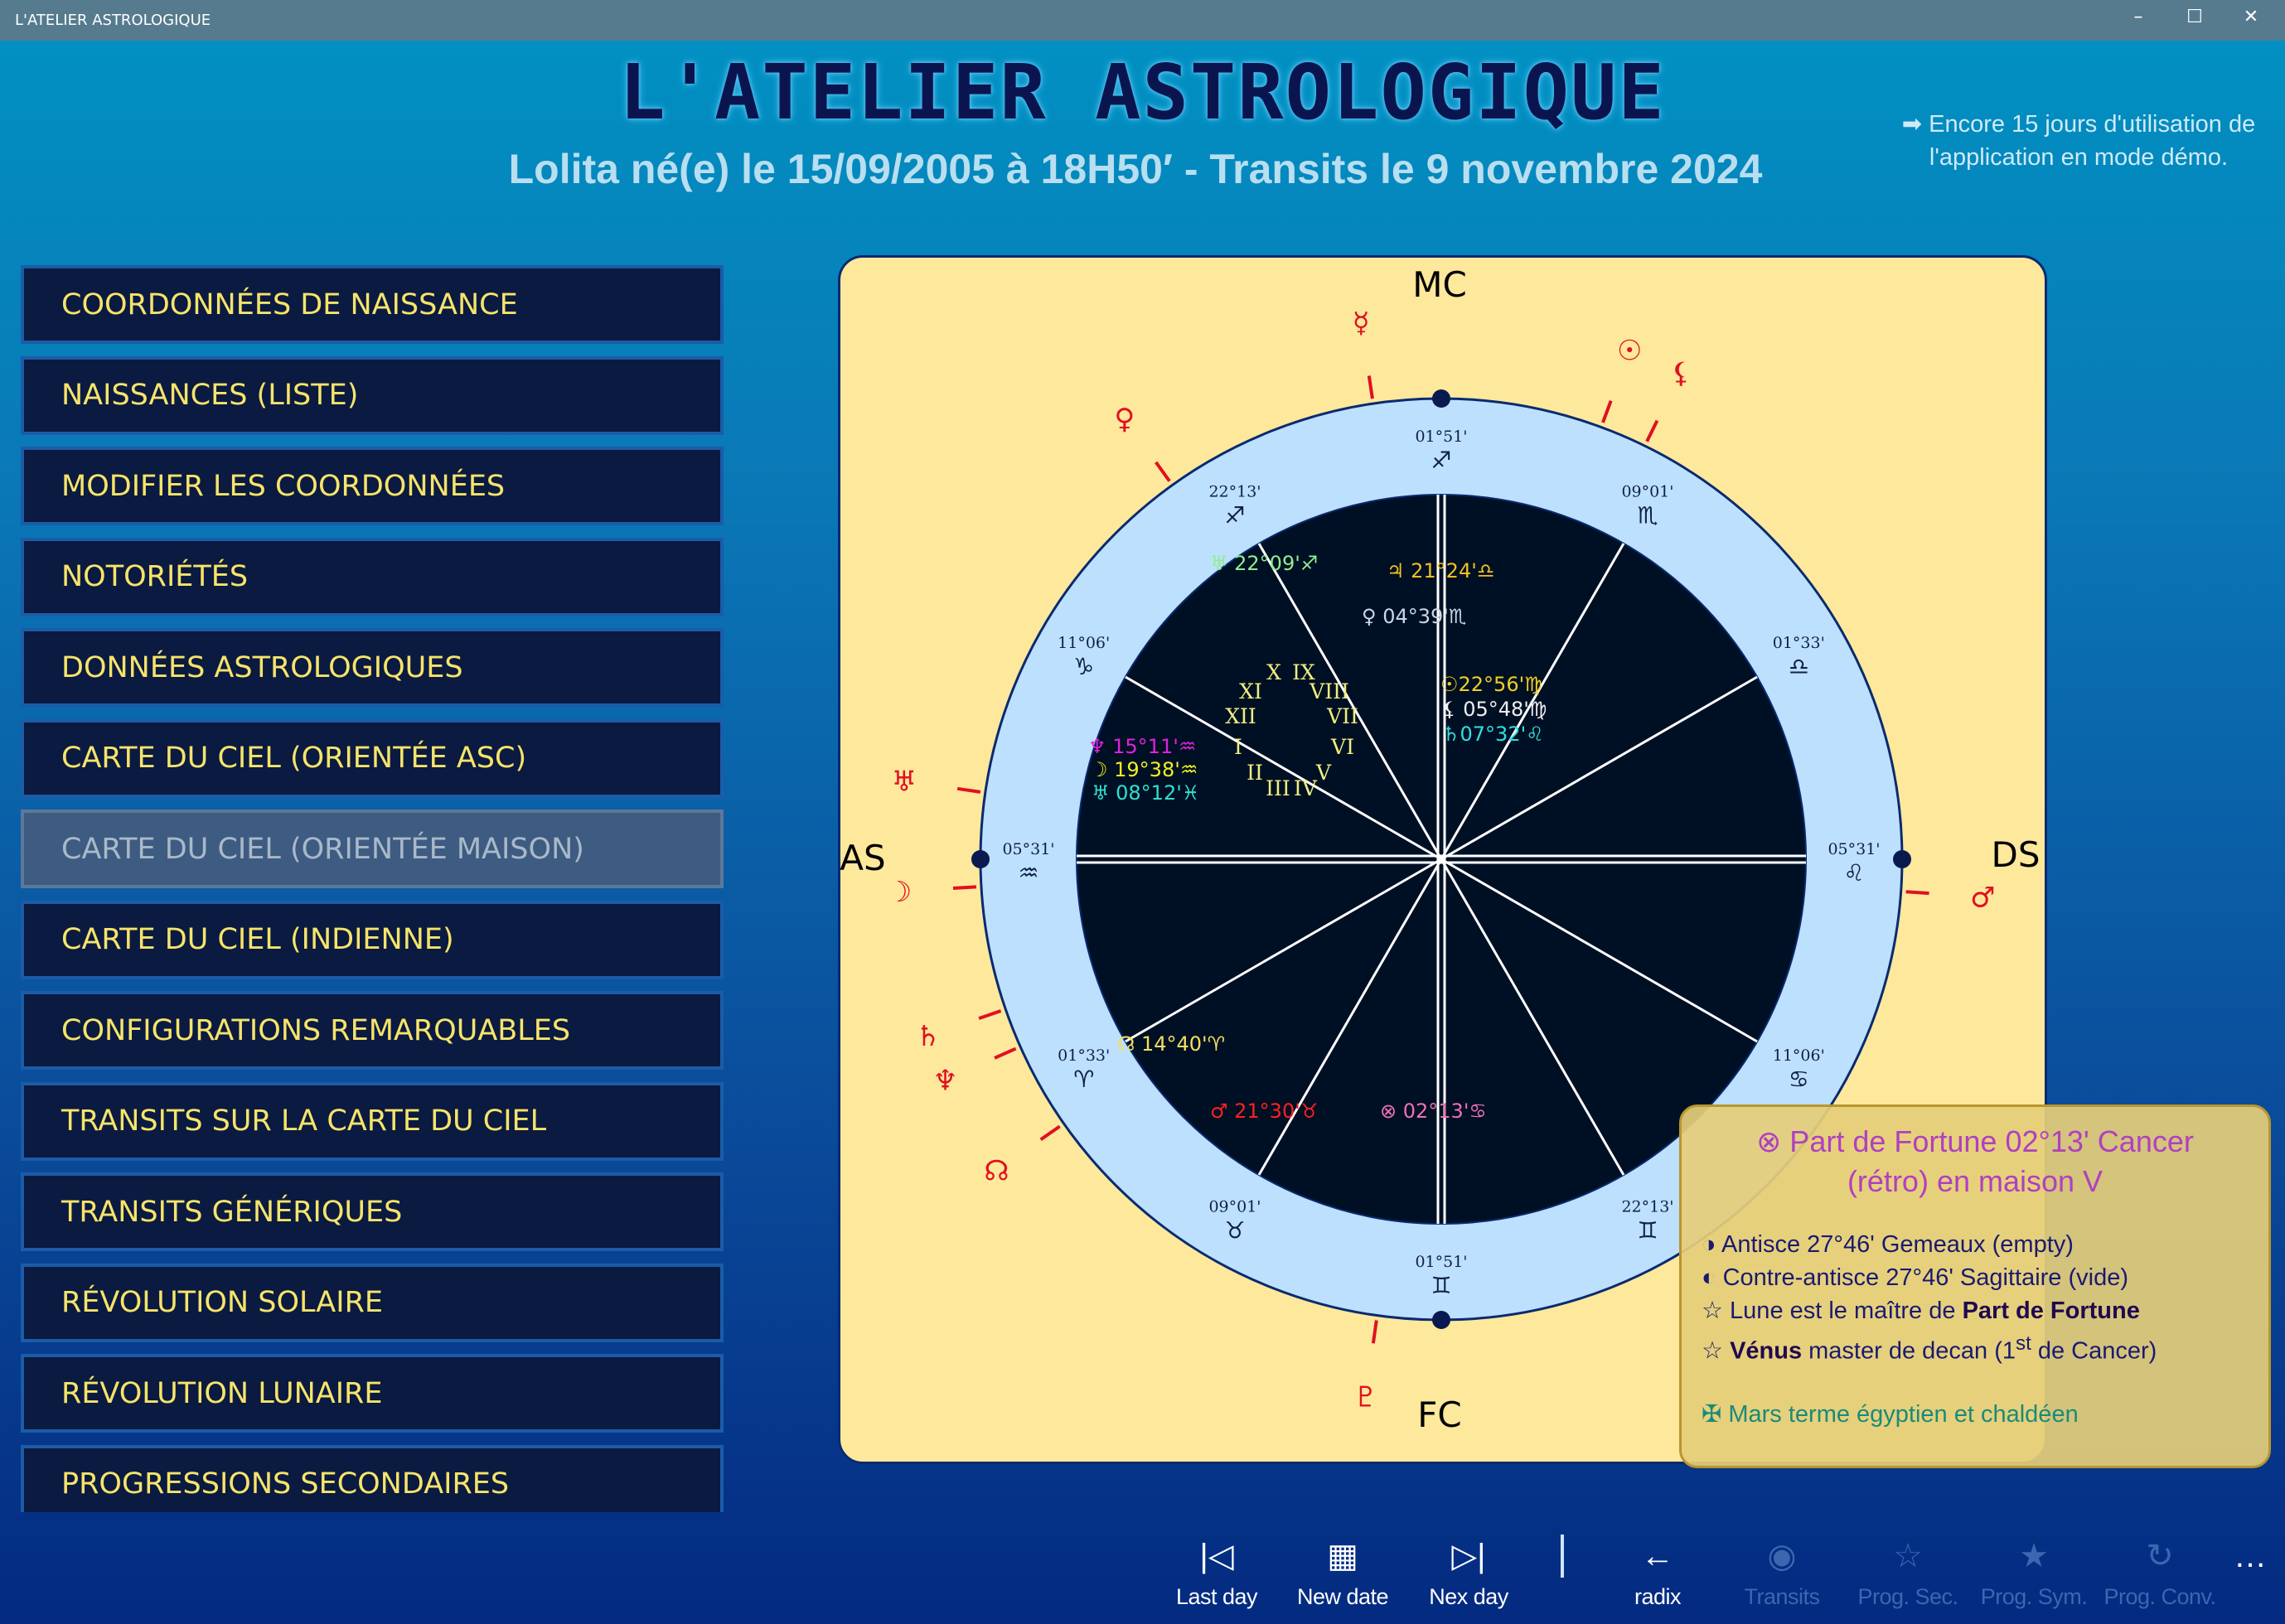  I want to click on cusp-sign-icon: ♒, so click(1028, 873).